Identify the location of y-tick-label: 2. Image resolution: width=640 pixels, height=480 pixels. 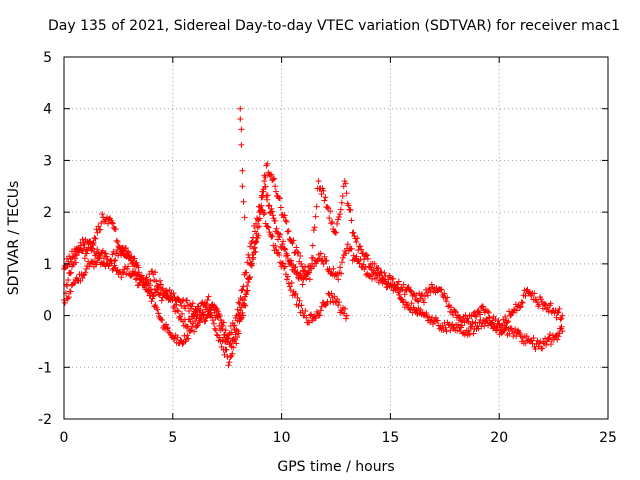
(47, 213).